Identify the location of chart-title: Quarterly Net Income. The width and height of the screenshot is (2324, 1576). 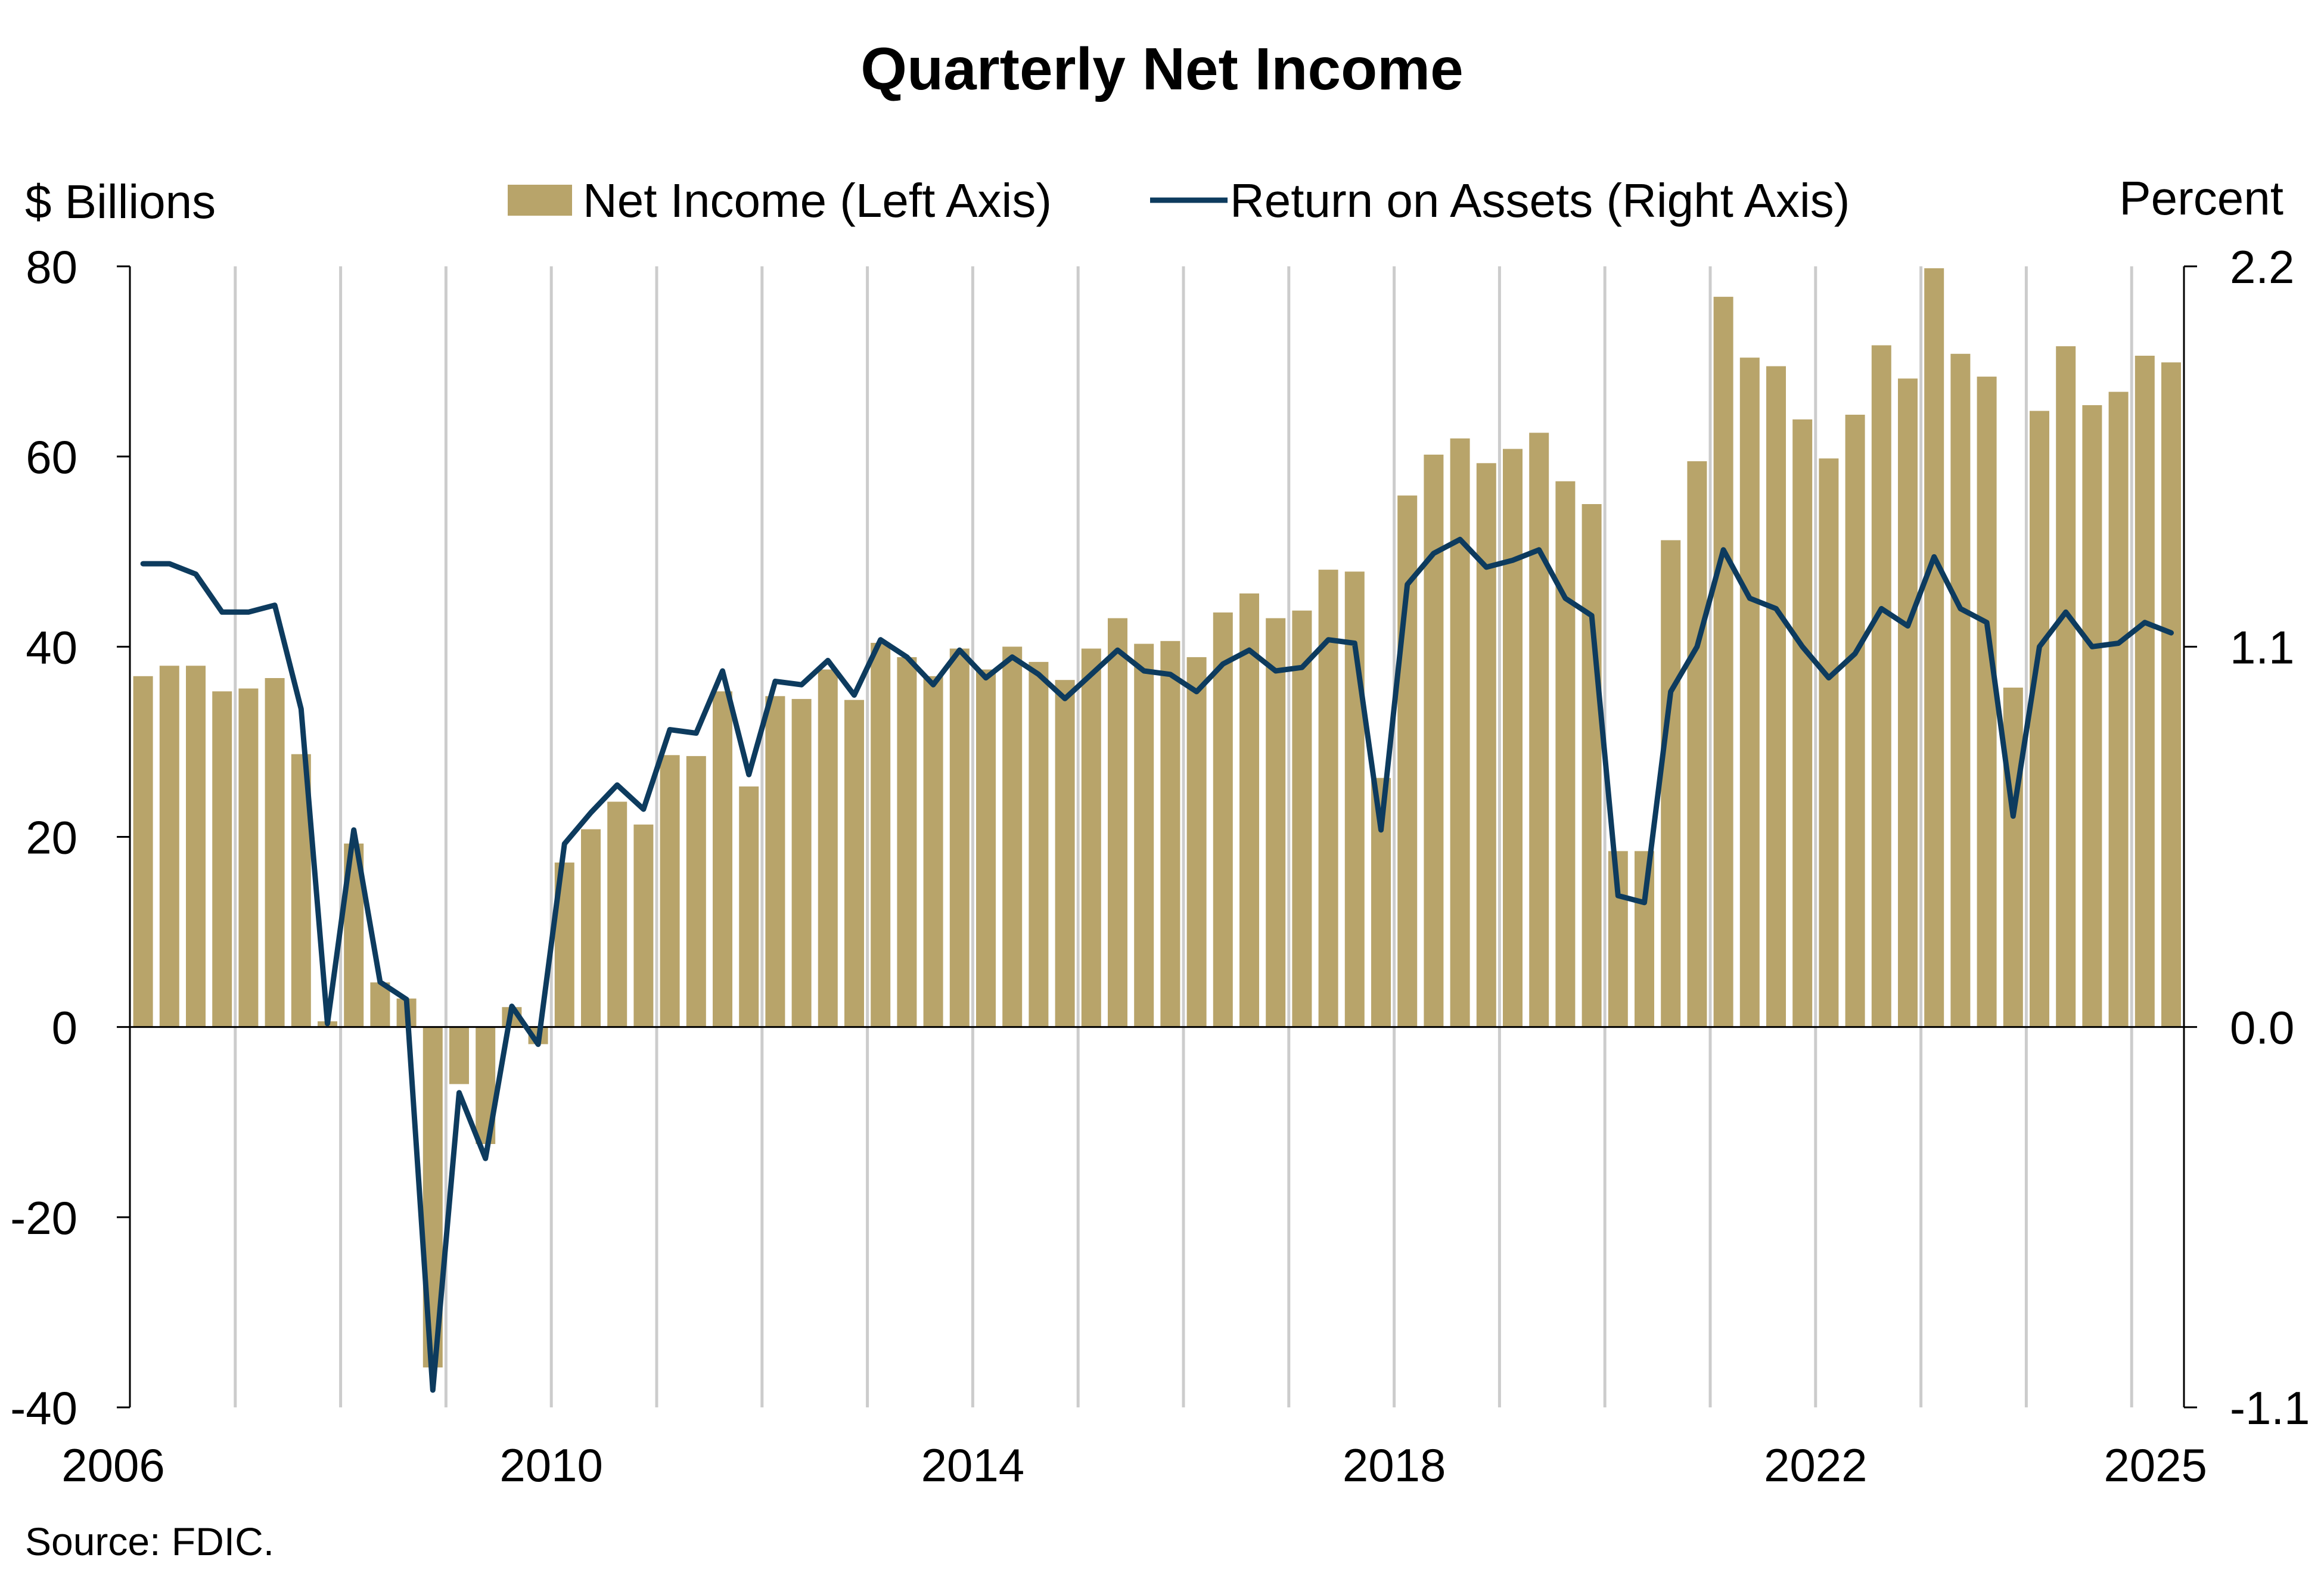
(1161, 69).